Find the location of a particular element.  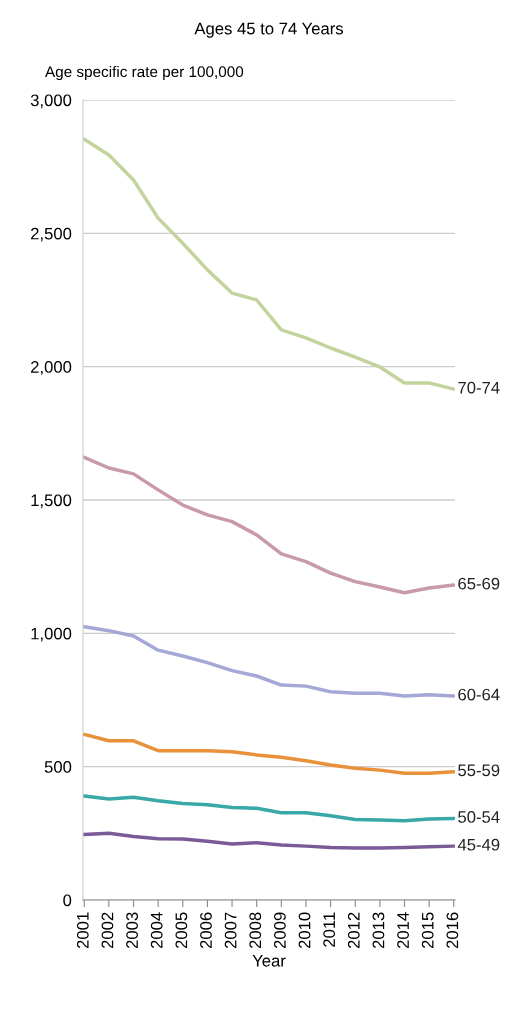

y-tick-label: 2,000 is located at coordinates (51, 368).